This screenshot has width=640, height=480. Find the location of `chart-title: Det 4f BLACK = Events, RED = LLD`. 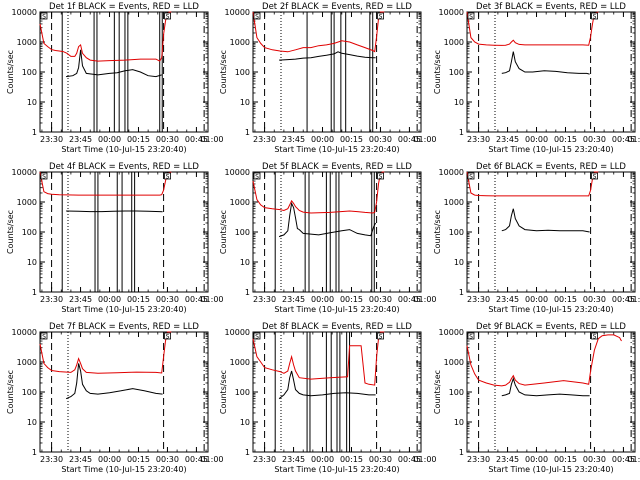

chart-title: Det 4f BLACK = Events, RED = LLD is located at coordinates (124, 167).